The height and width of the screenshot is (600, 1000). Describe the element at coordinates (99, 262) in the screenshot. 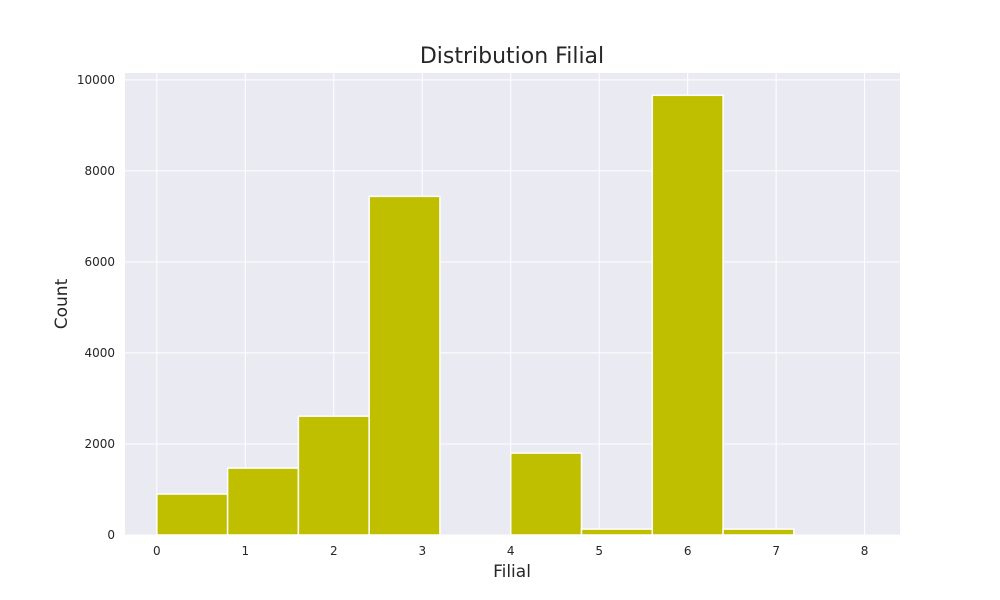

I see `y-tick-label-3: 6000` at that location.